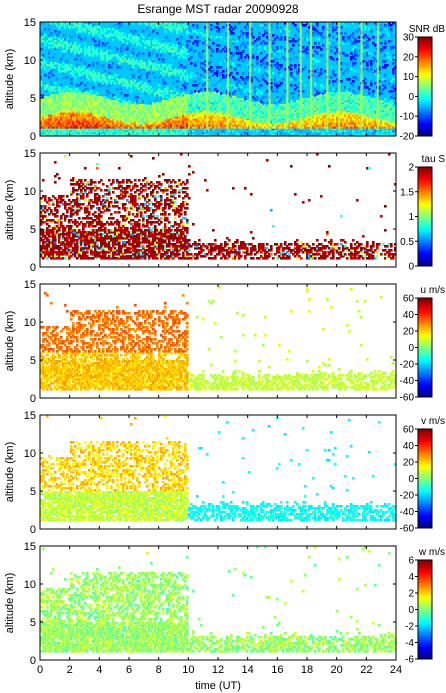 The width and height of the screenshot is (446, 693). What do you see at coordinates (218, 686) in the screenshot?
I see `x-axis-label: time (UT)` at bounding box center [218, 686].